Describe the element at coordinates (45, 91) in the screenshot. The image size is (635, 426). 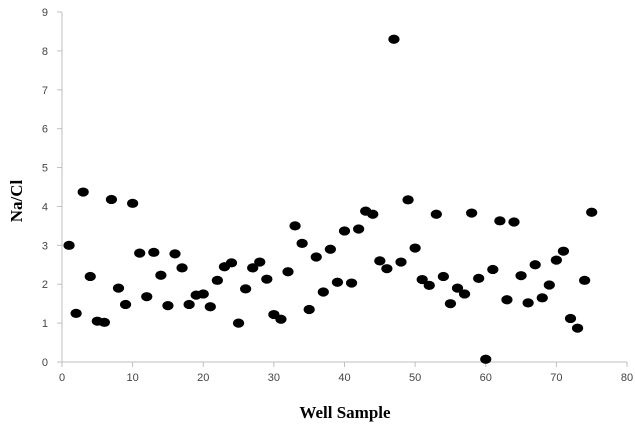
I see `y-tick-label: 7` at that location.